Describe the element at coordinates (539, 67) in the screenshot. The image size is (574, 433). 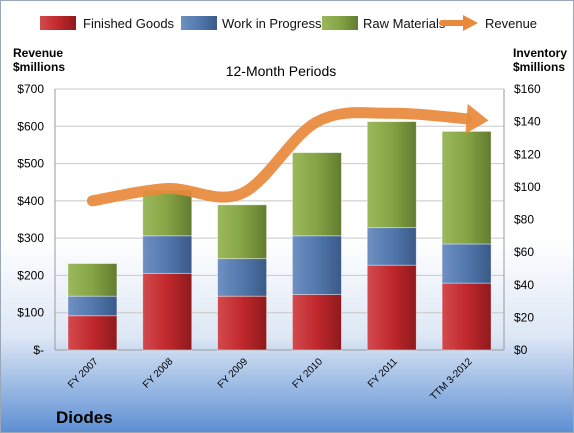
I see `y-right-title-line2: $millions` at that location.